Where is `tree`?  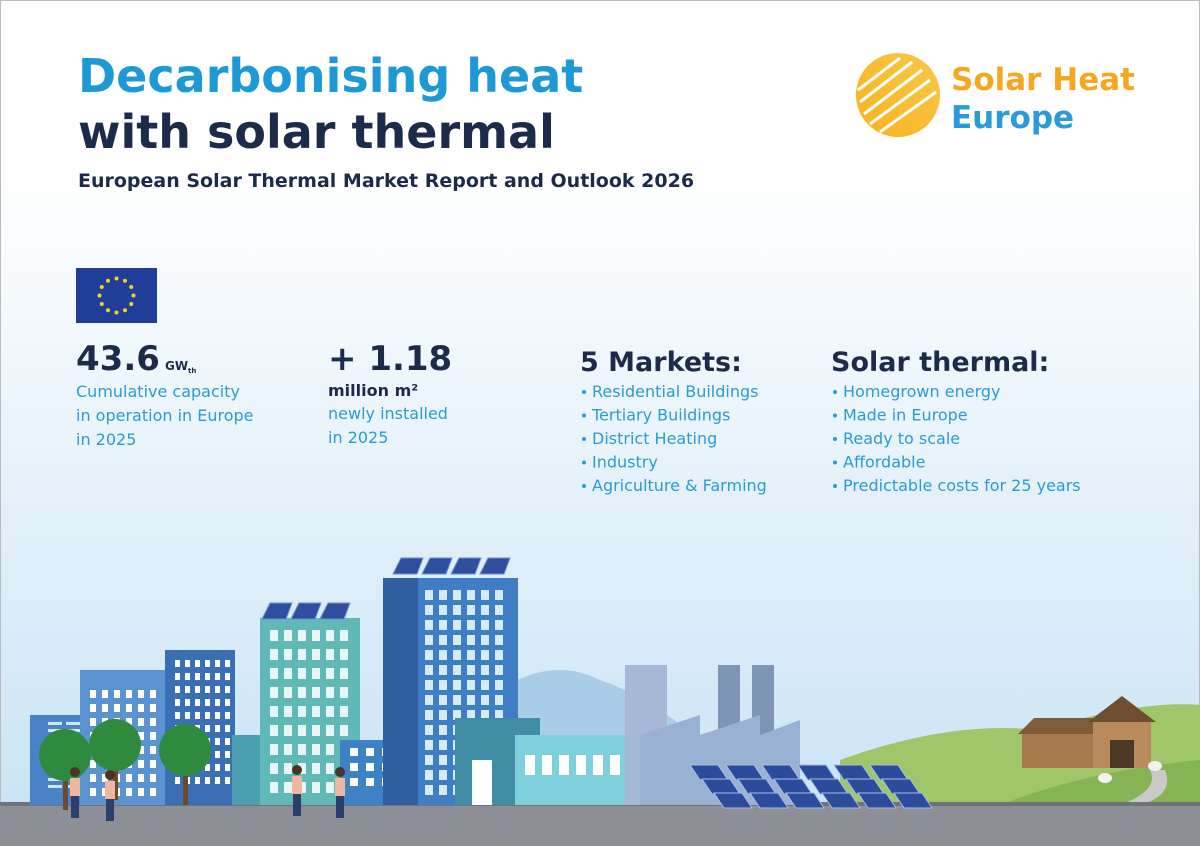
tree is located at coordinates (65, 755).